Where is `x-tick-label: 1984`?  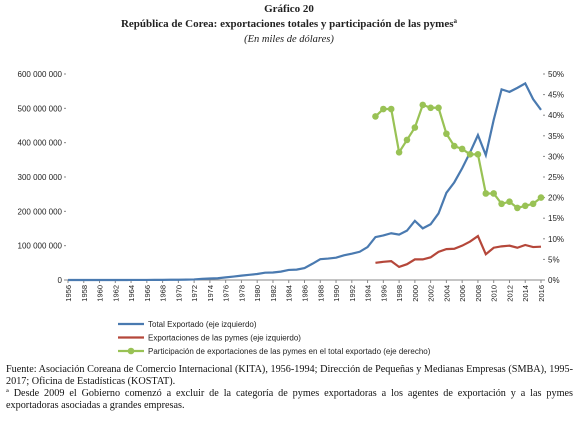
x-tick-label: 1984 is located at coordinates (289, 293).